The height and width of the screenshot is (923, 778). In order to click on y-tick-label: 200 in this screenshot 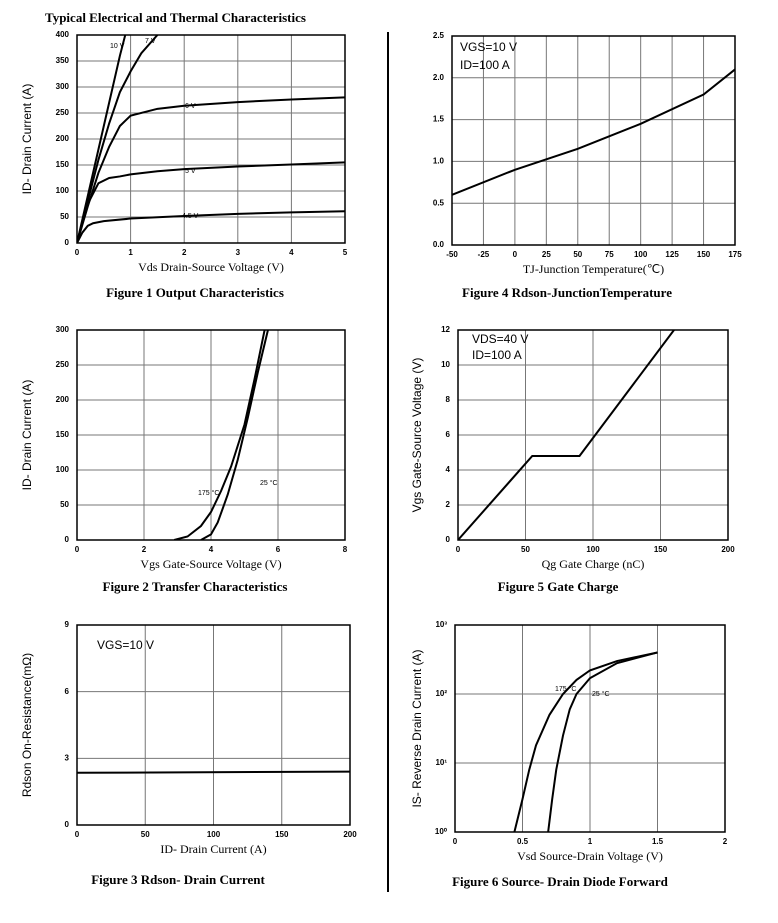, I will do `click(63, 138)`.